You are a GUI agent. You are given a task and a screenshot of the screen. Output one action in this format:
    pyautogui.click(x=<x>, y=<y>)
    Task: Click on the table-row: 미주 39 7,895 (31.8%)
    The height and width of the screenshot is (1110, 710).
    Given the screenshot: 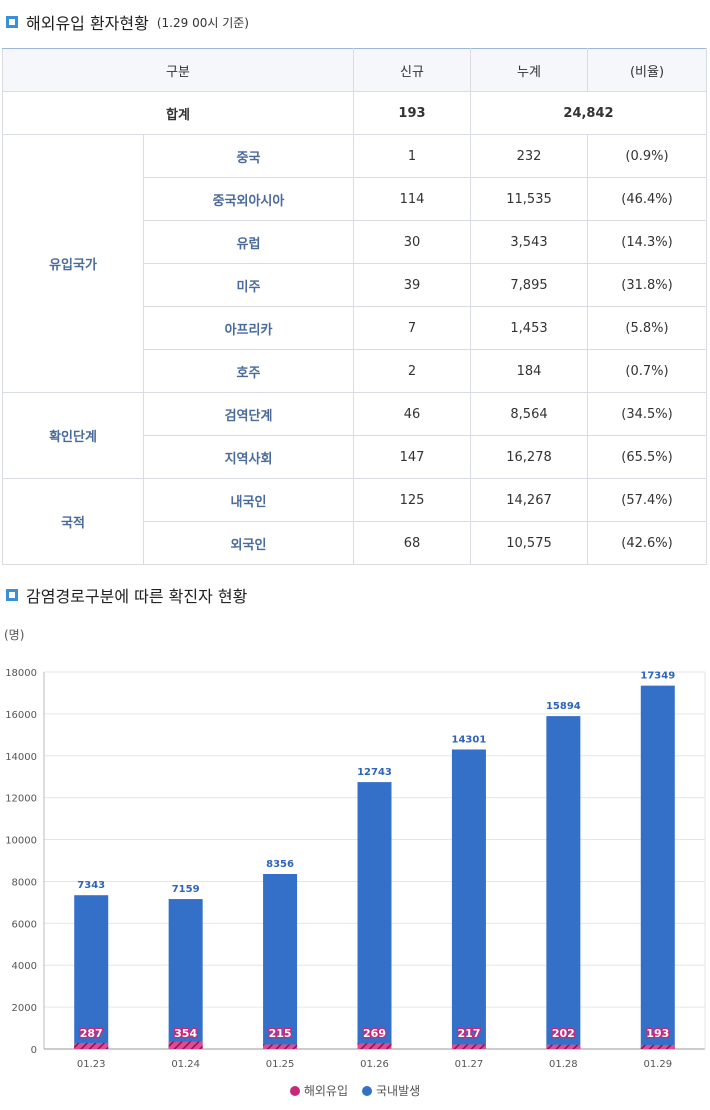 What is the action you would take?
    pyautogui.click(x=355, y=285)
    